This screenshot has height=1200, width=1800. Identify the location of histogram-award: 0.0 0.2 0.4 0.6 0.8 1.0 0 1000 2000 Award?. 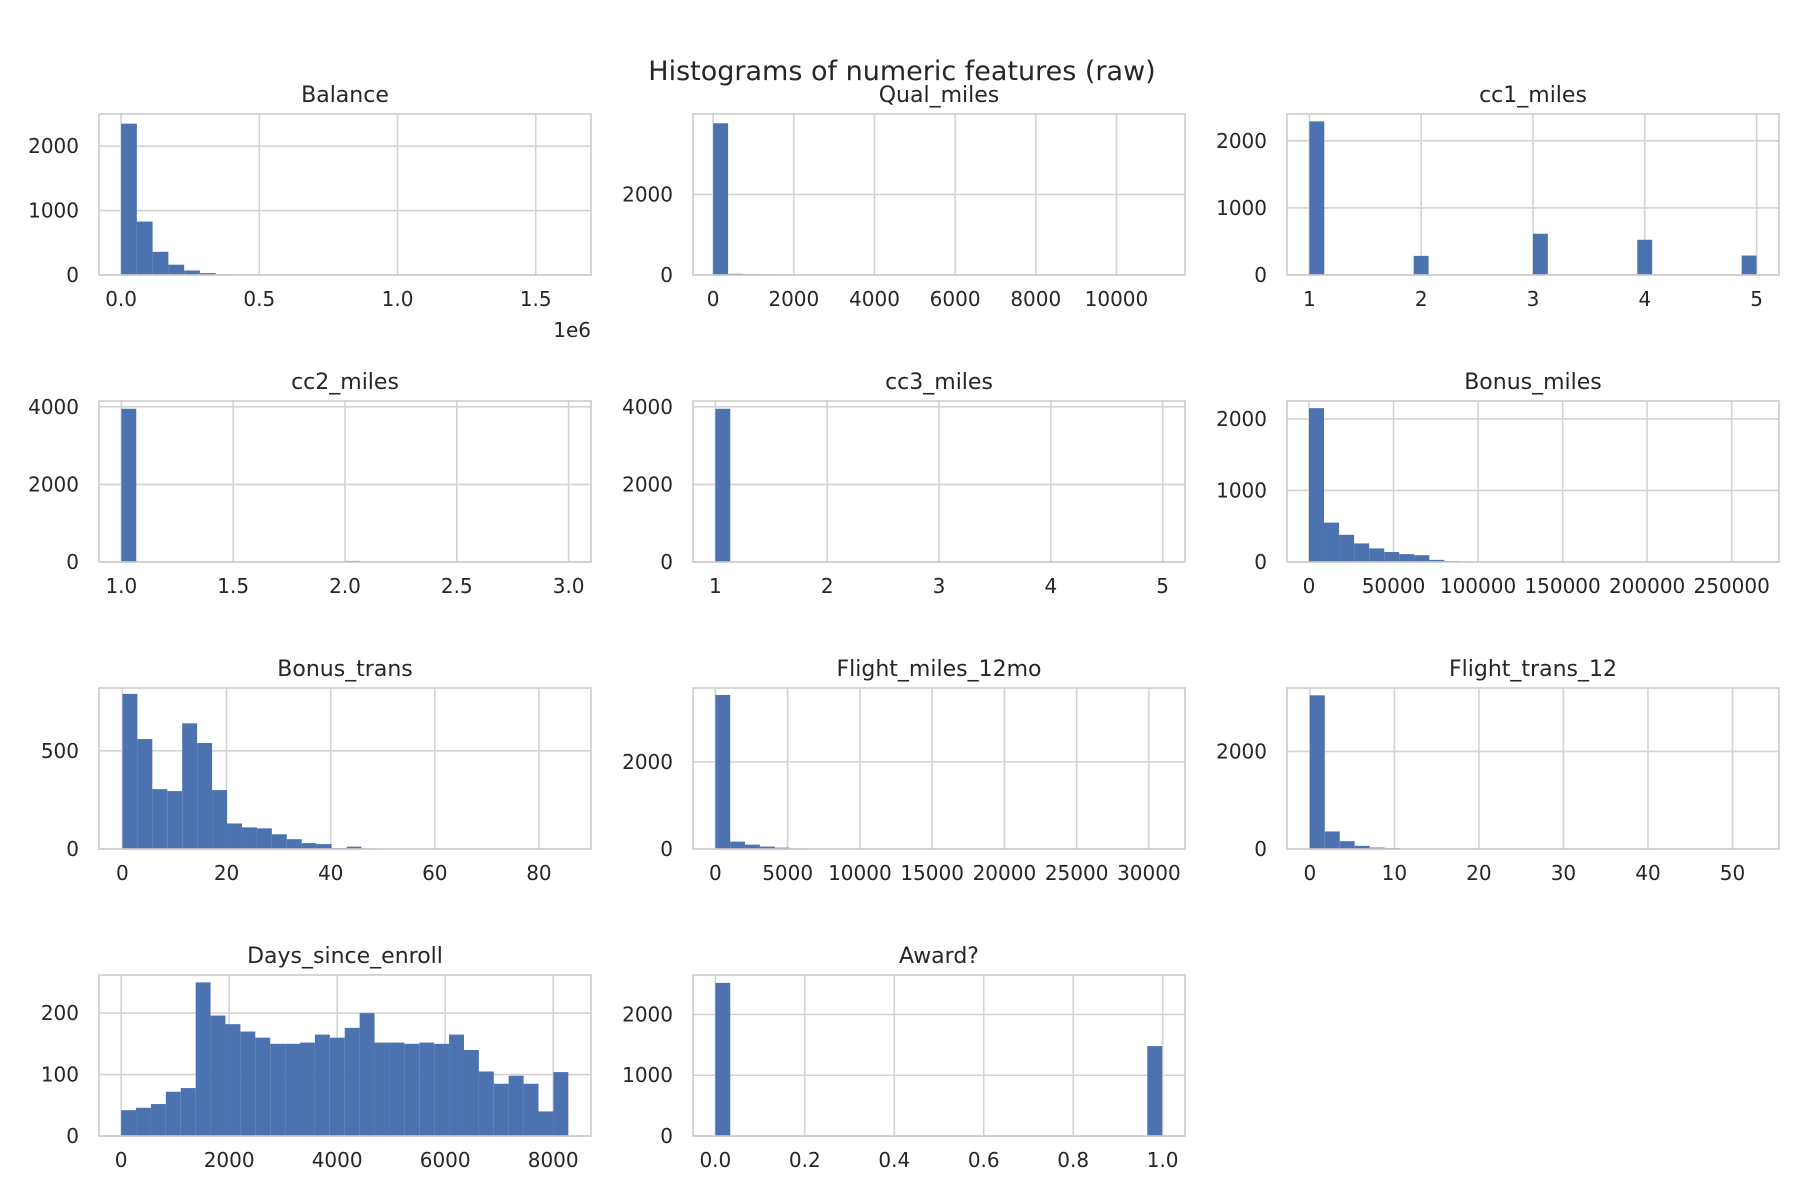
(904, 1058).